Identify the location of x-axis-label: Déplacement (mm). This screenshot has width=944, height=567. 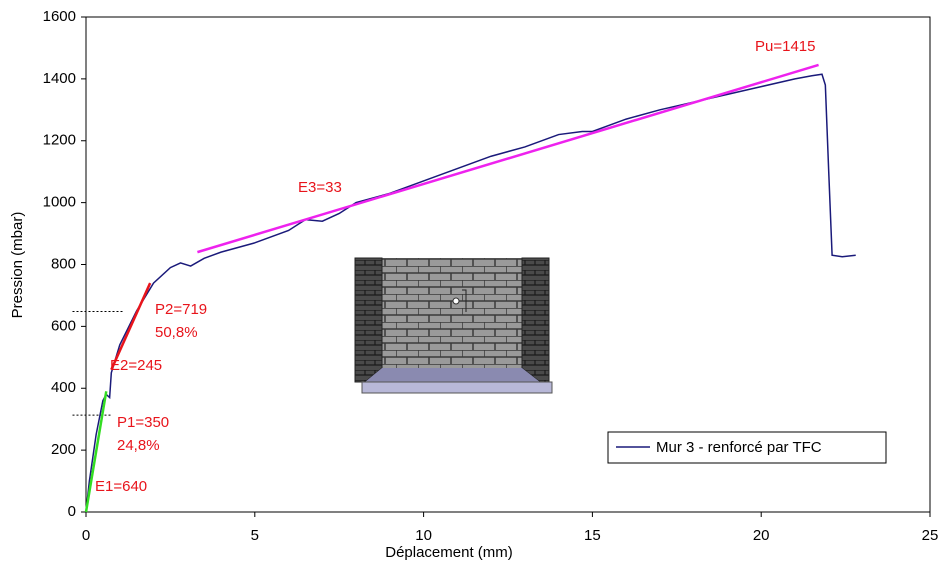
(449, 552).